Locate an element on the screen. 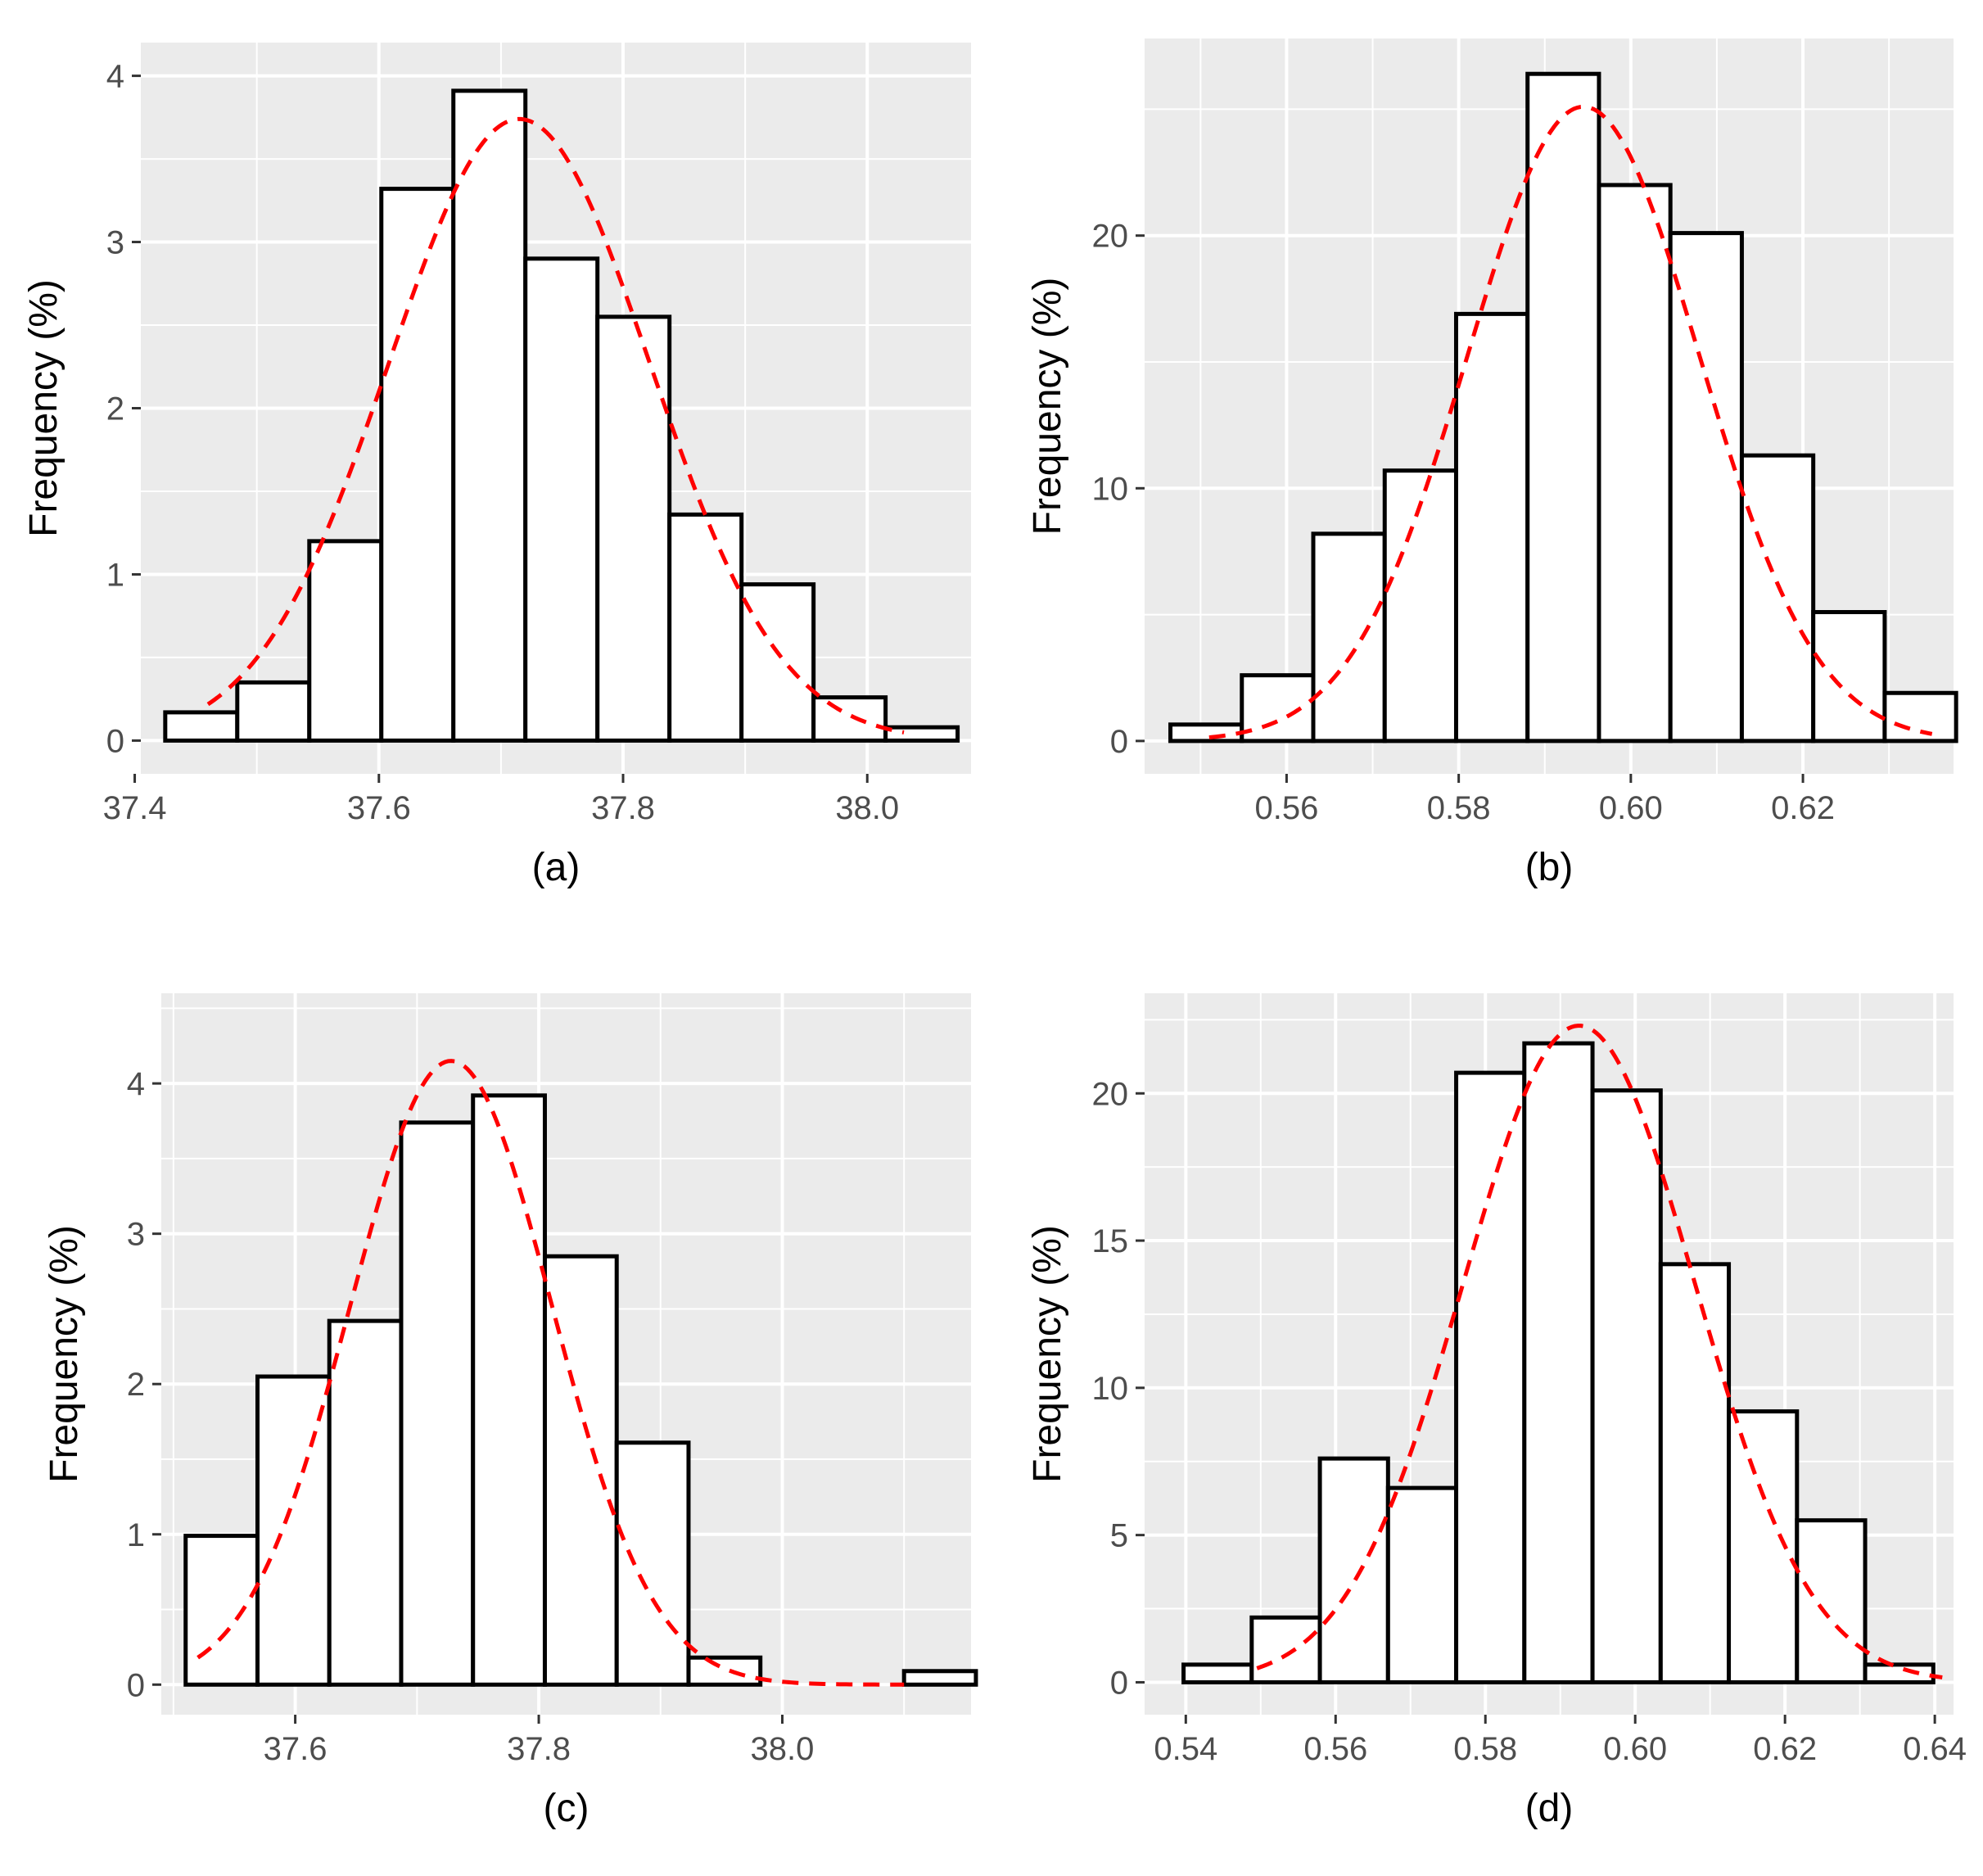 Image resolution: width=1983 pixels, height=1876 pixels. y-tick-label: 5 is located at coordinates (1119, 1536).